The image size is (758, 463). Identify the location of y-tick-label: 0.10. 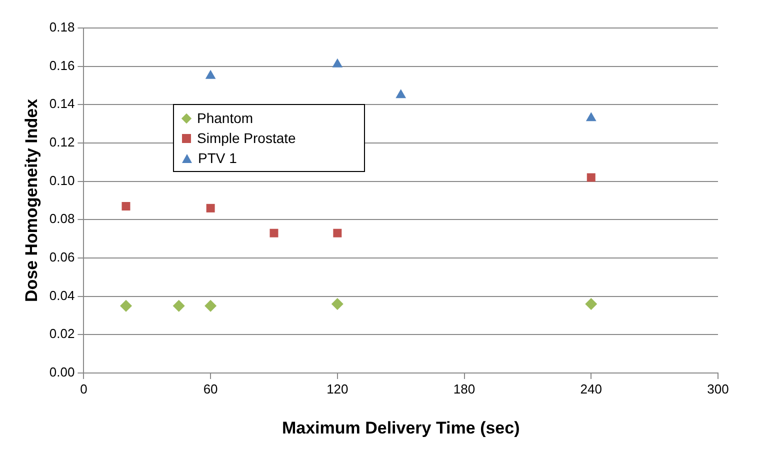
(62, 180).